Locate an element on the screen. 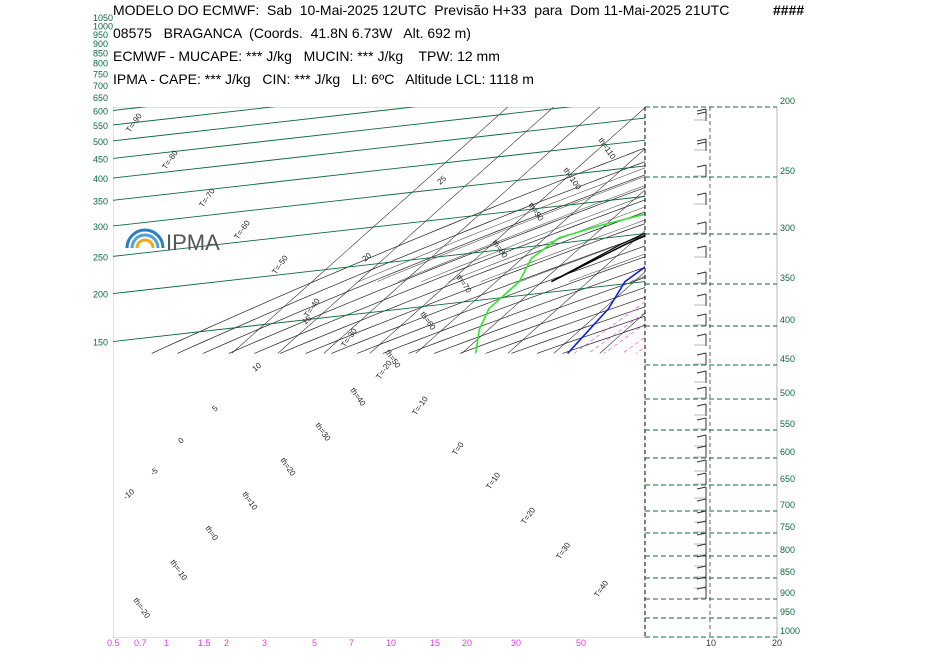 Image resolution: width=940 pixels, height=665 pixels. pressure-tick-right: 1000 is located at coordinates (790, 631).